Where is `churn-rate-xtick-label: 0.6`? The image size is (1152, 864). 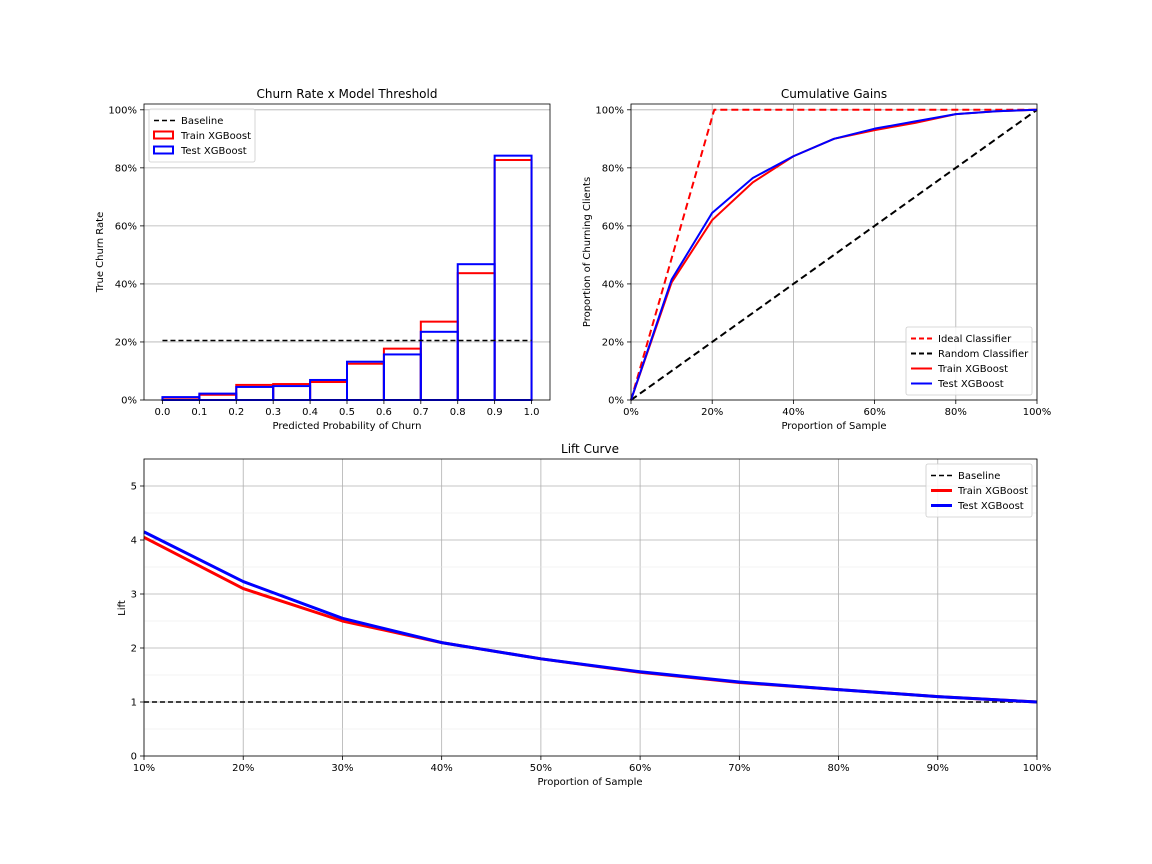 churn-rate-xtick-label: 0.6 is located at coordinates (384, 412).